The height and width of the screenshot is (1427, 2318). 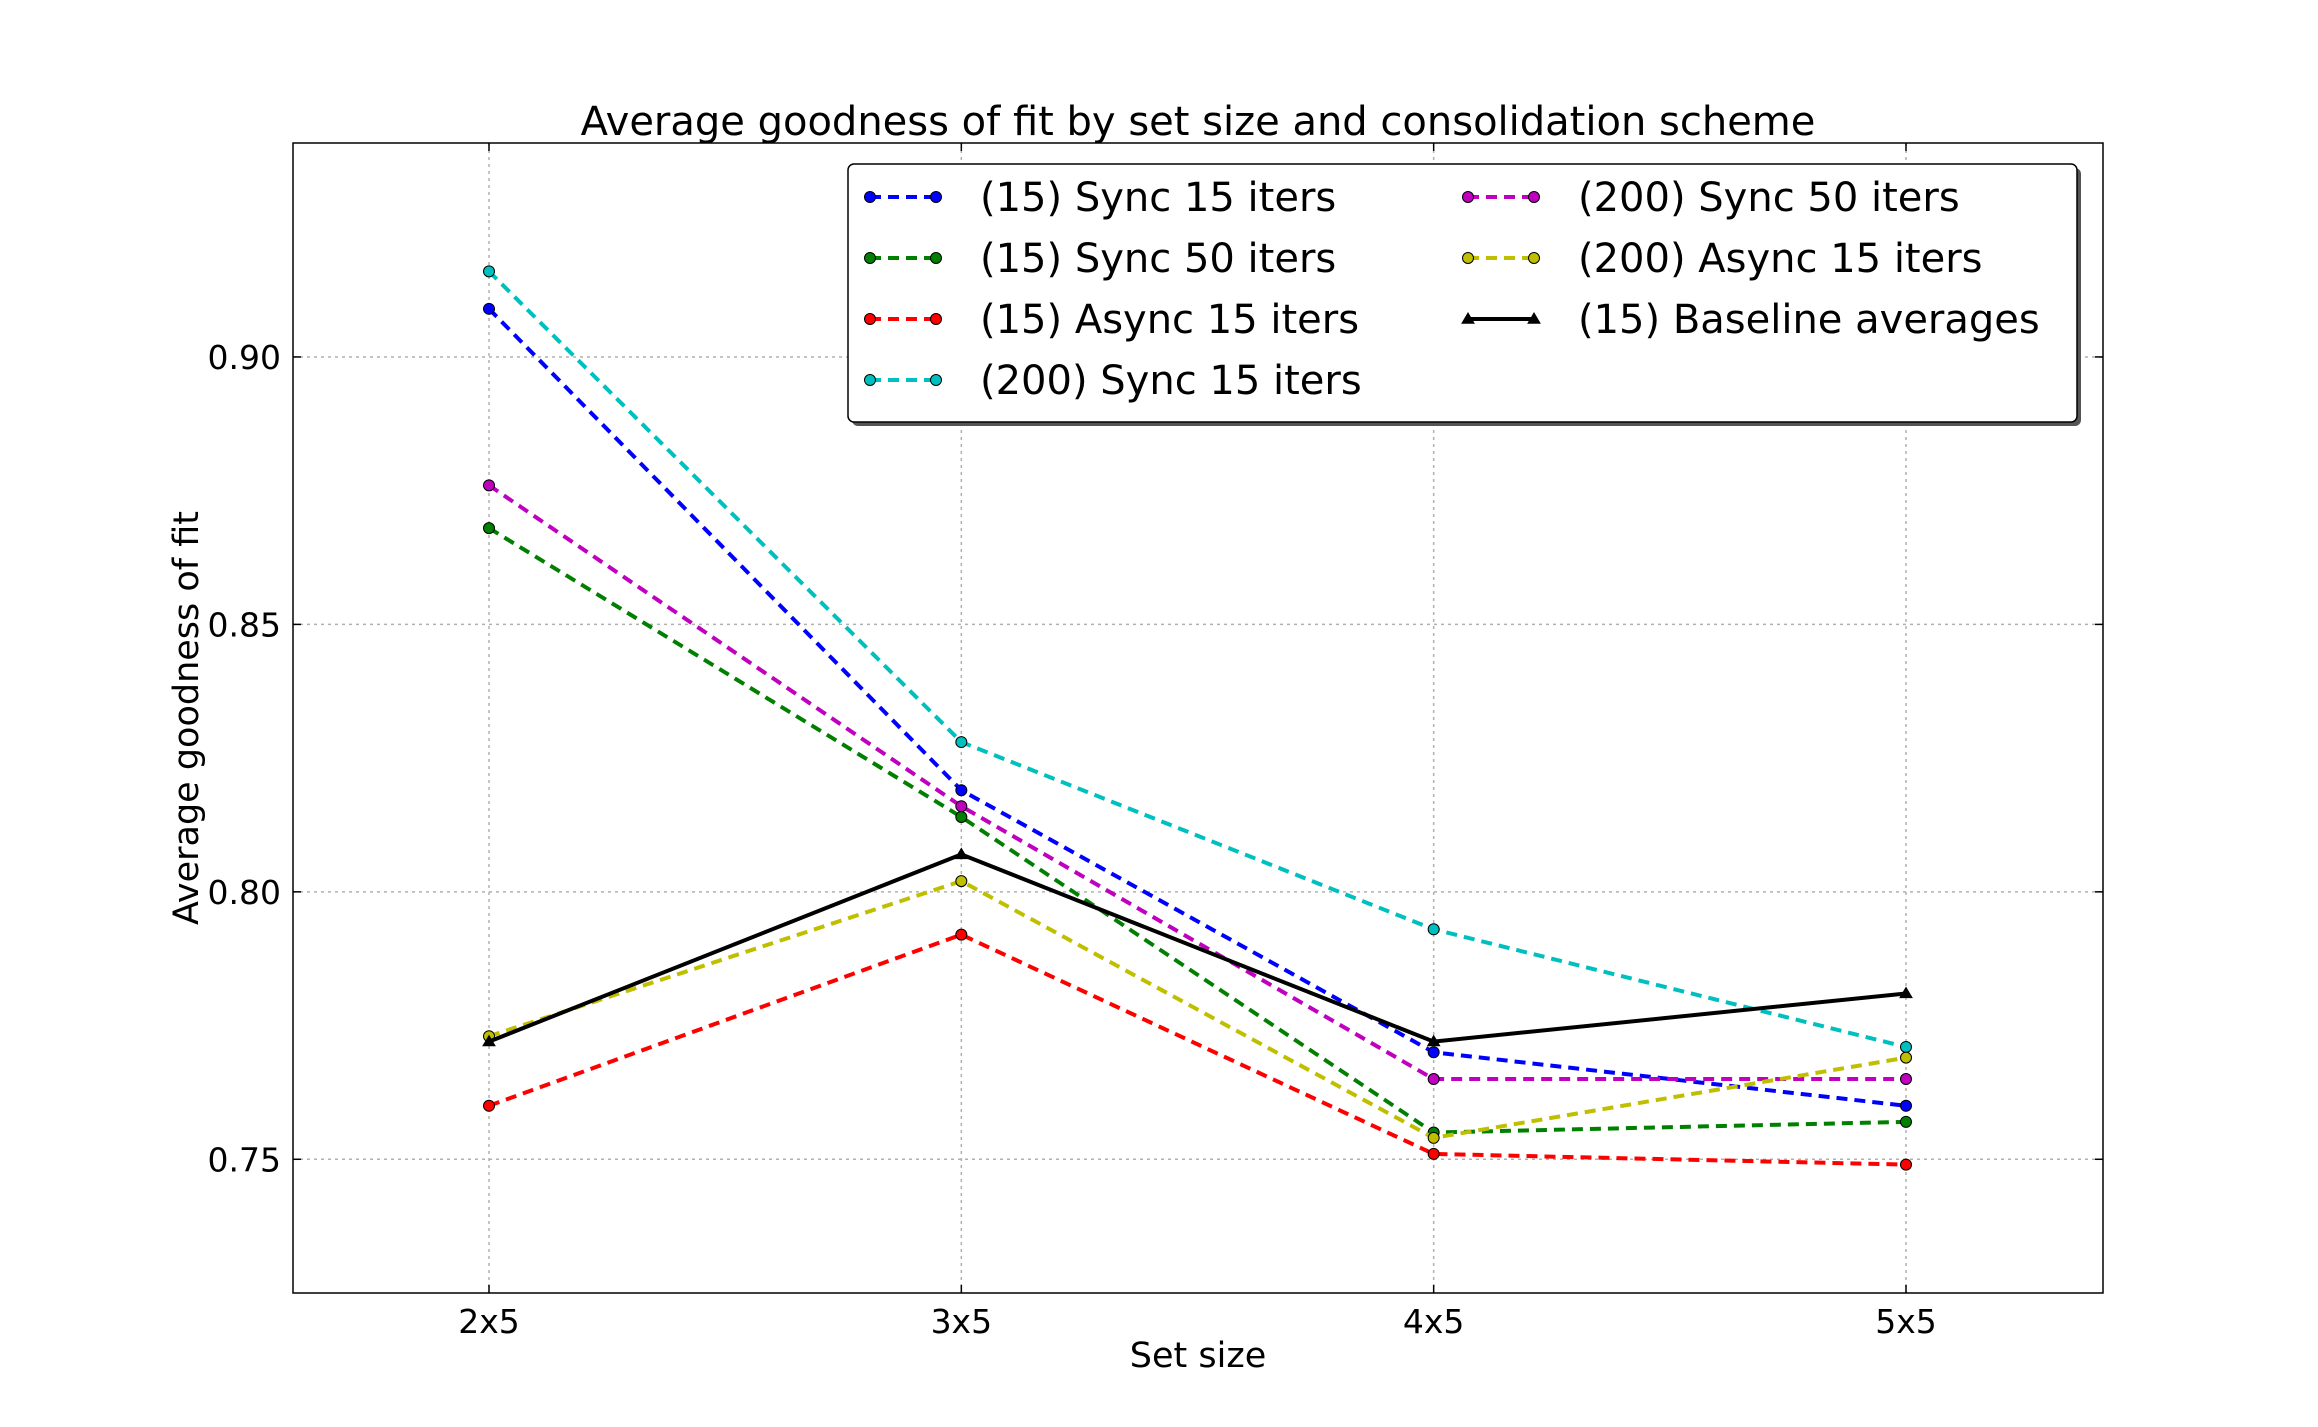 I want to click on legend-item: (15) Baseline averages, so click(x=1750, y=320).